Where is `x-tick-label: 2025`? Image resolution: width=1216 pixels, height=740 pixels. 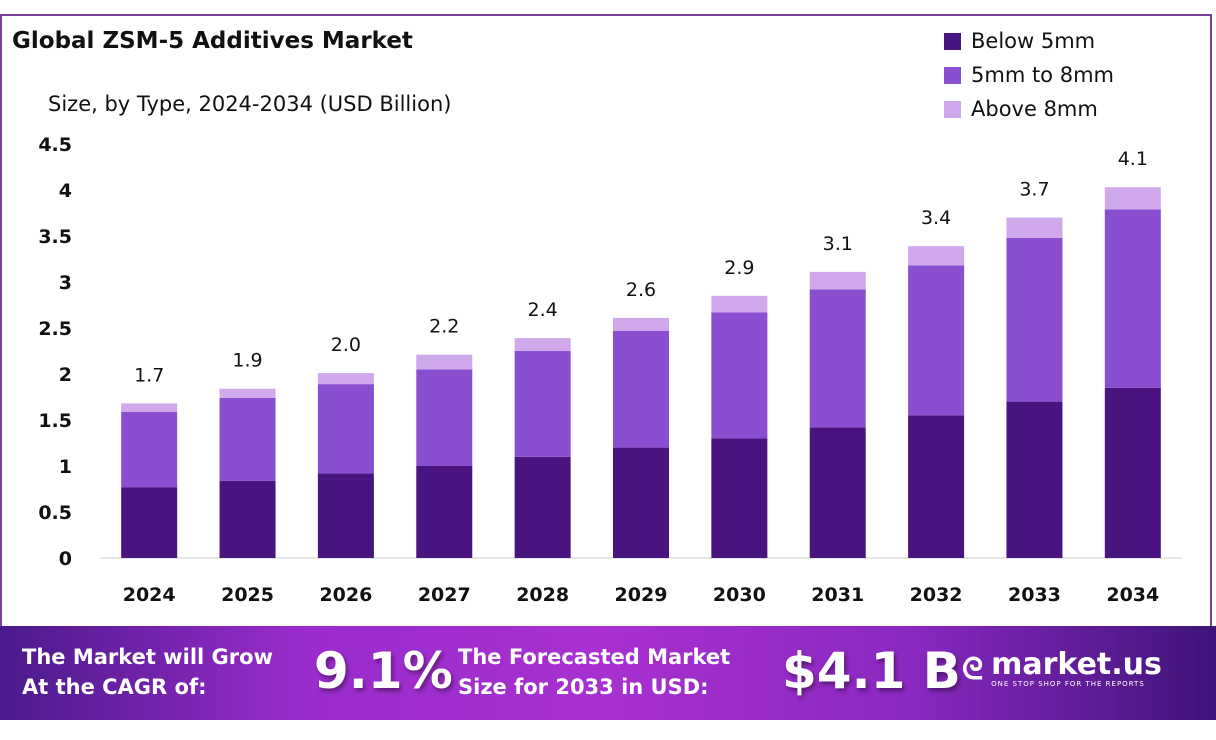 x-tick-label: 2025 is located at coordinates (247, 595).